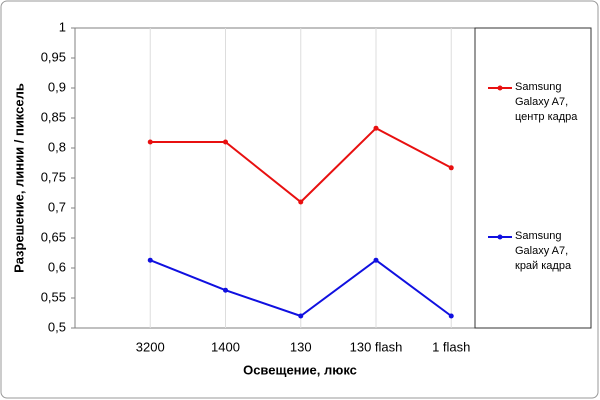 The height and width of the screenshot is (400, 600). What do you see at coordinates (18, 178) in the screenshot?
I see `y-axis-title: Разрешение, линии / пиксель` at bounding box center [18, 178].